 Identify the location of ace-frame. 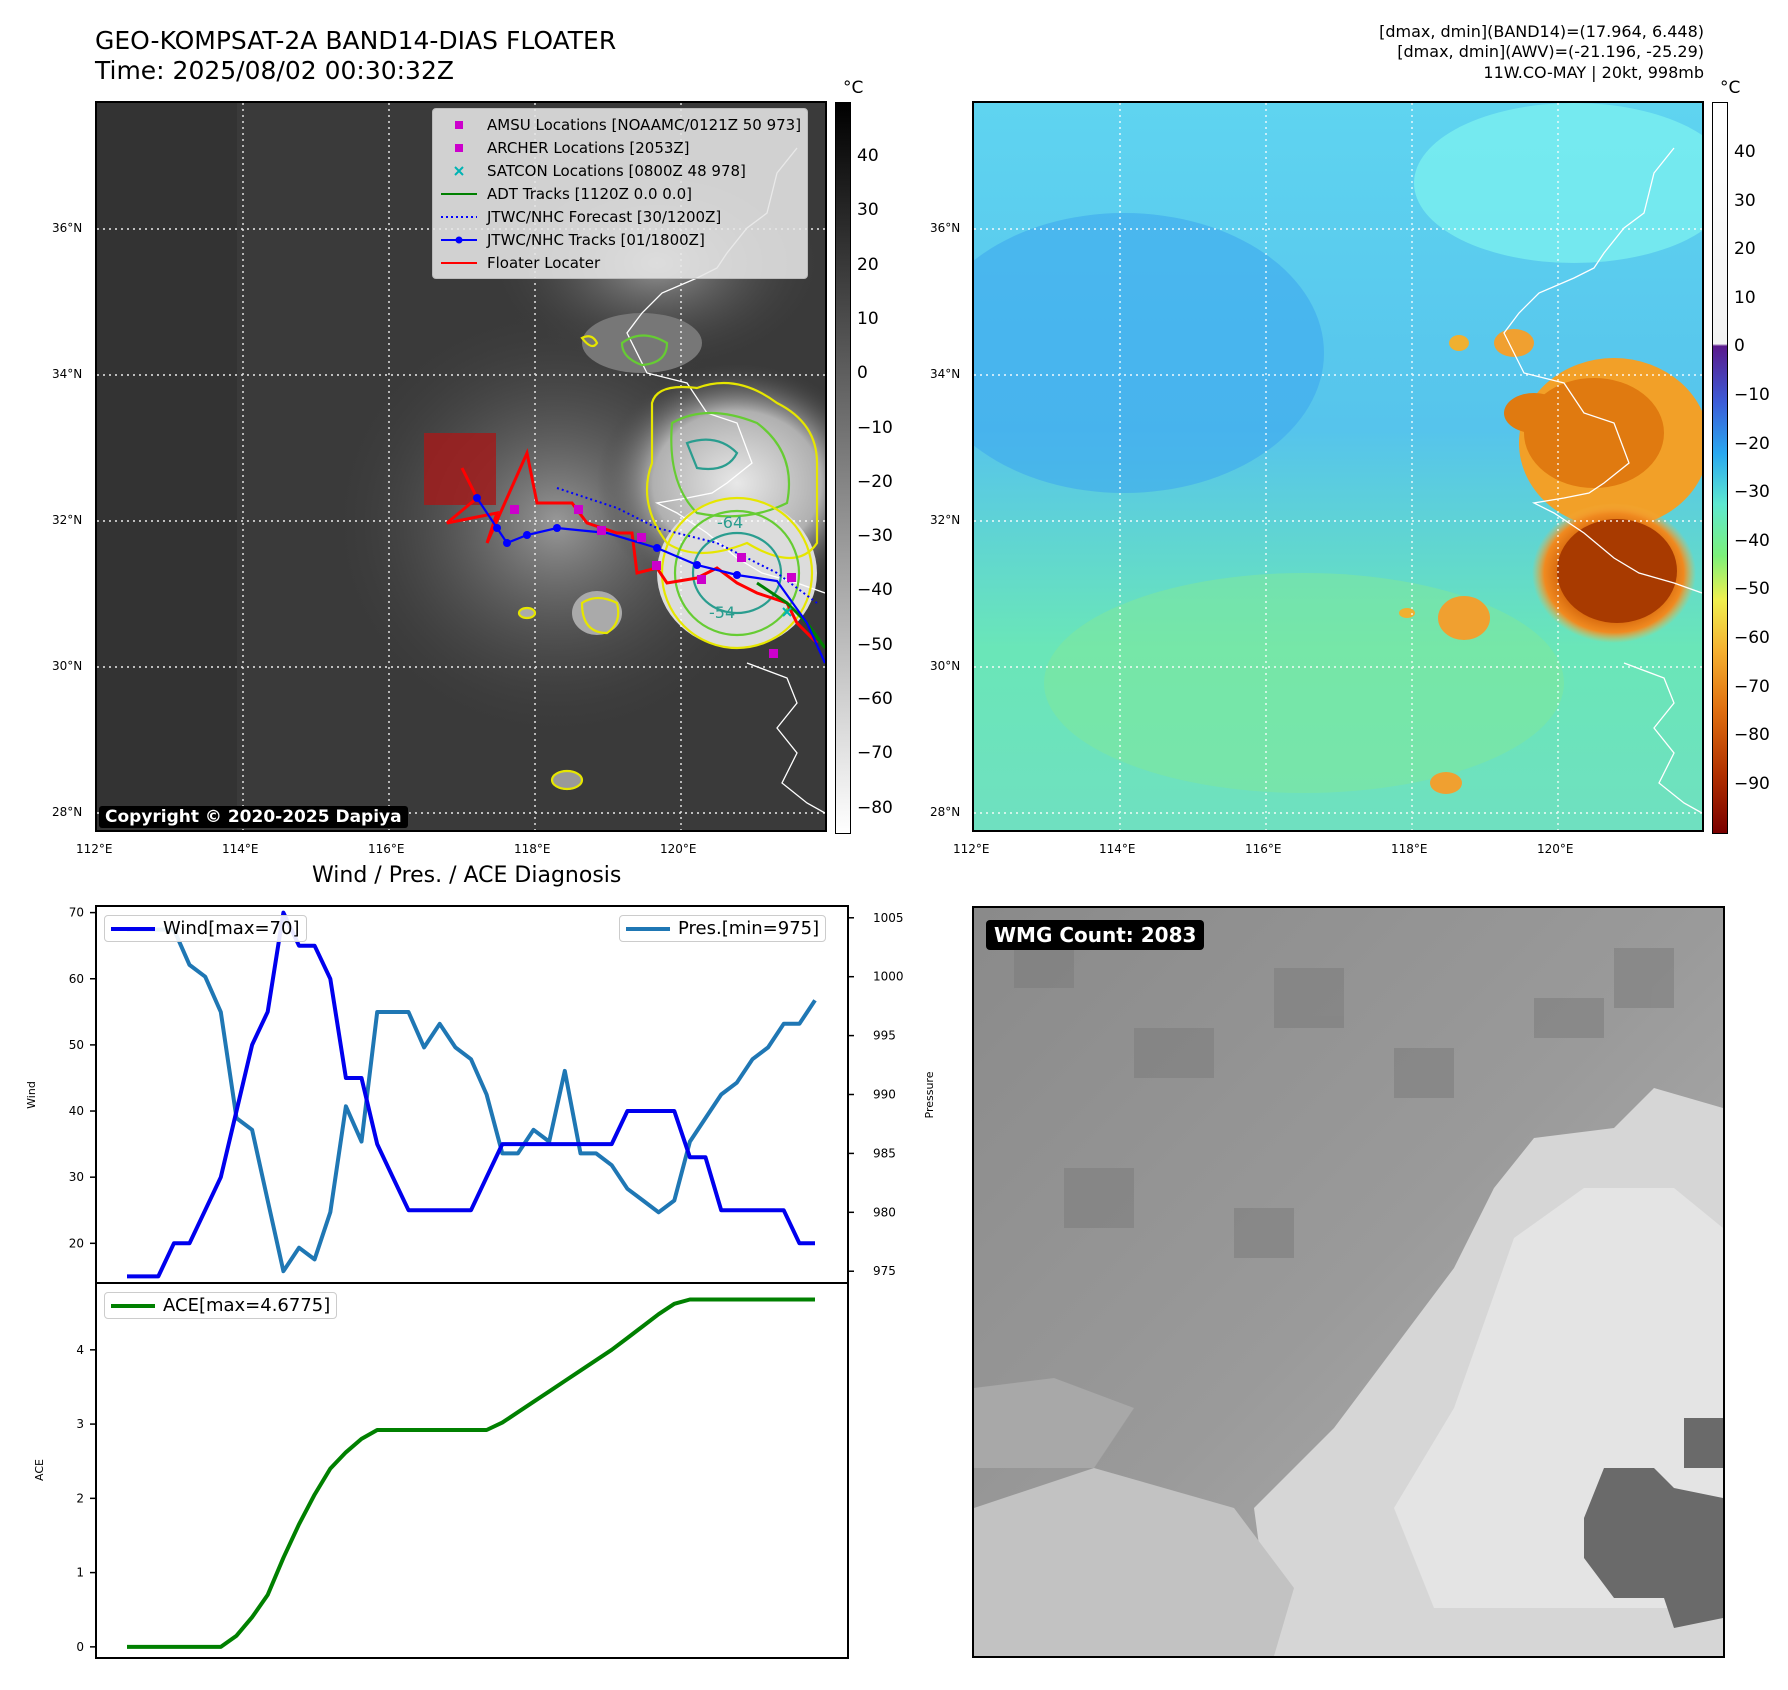
(472, 1470).